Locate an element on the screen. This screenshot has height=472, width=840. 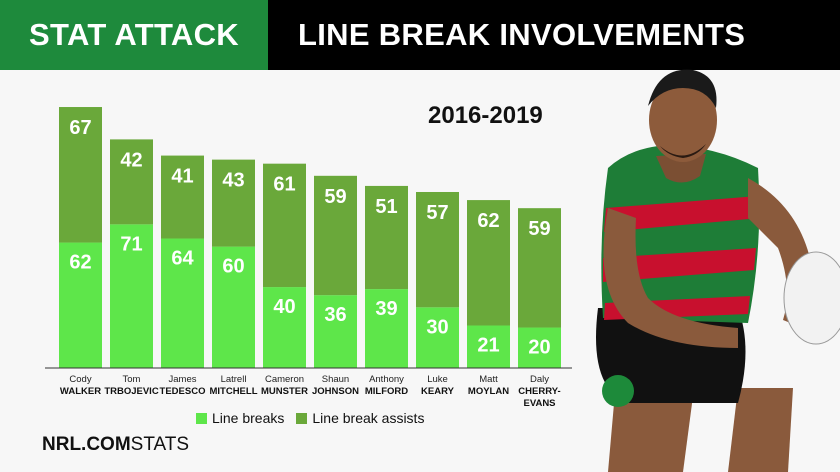
brand-logo: NRL.COMSTATS is located at coordinates (115, 445).